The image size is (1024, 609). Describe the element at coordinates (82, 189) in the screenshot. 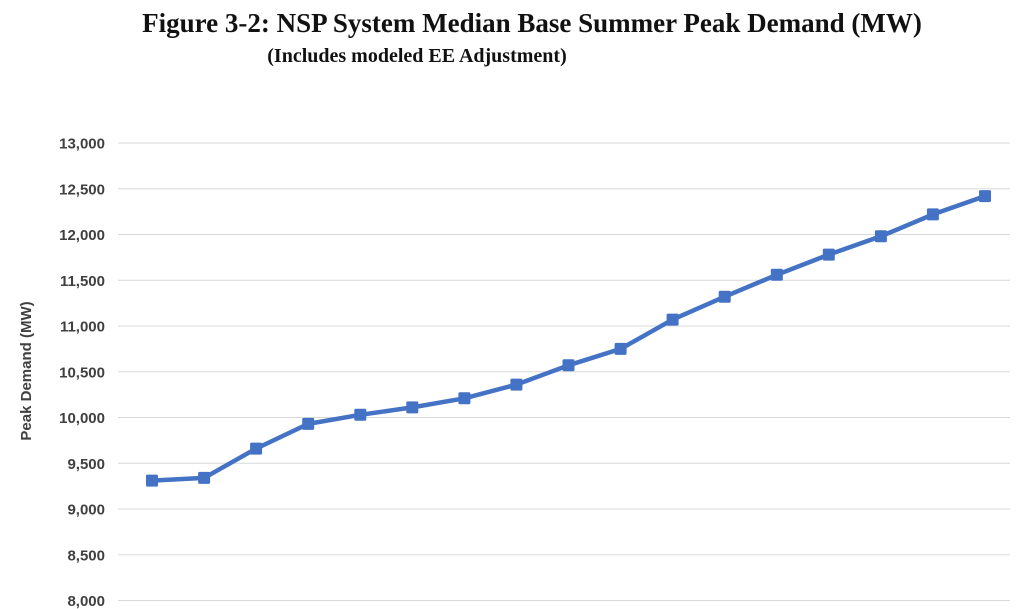

I see `y-tick-label: 12,500` at that location.